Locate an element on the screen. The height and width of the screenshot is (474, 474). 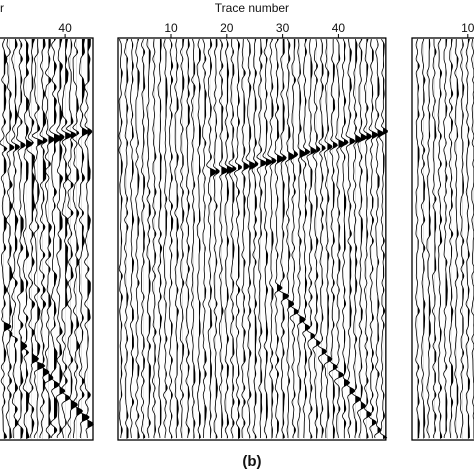
x-tick-label: 30 is located at coordinates (283, 28).